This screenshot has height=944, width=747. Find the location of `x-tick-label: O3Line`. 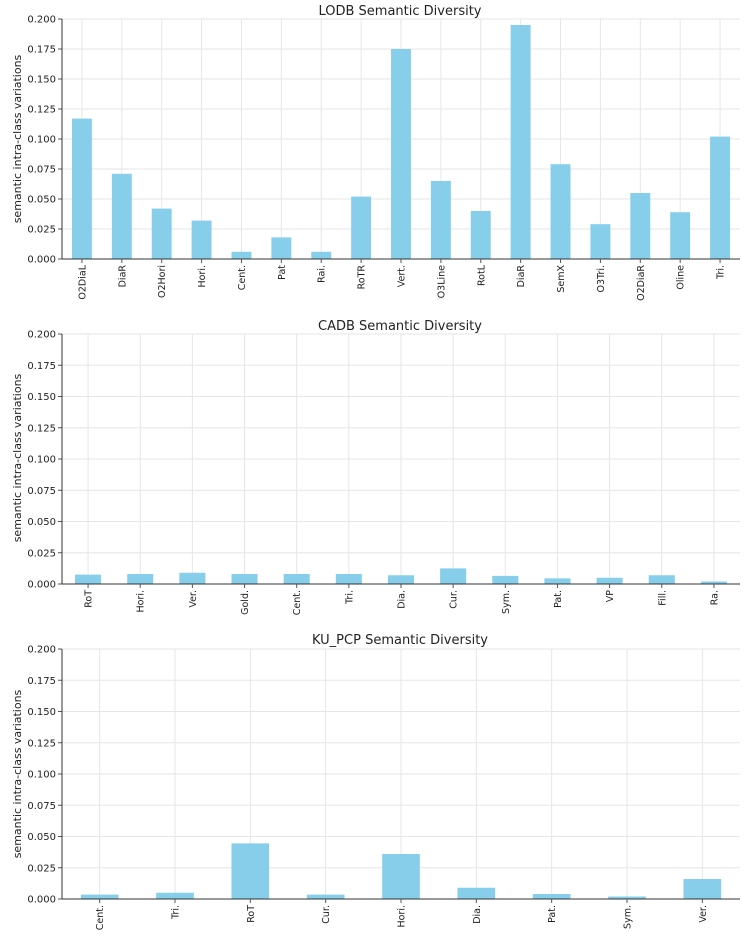

x-tick-label: O3Line is located at coordinates (441, 281).